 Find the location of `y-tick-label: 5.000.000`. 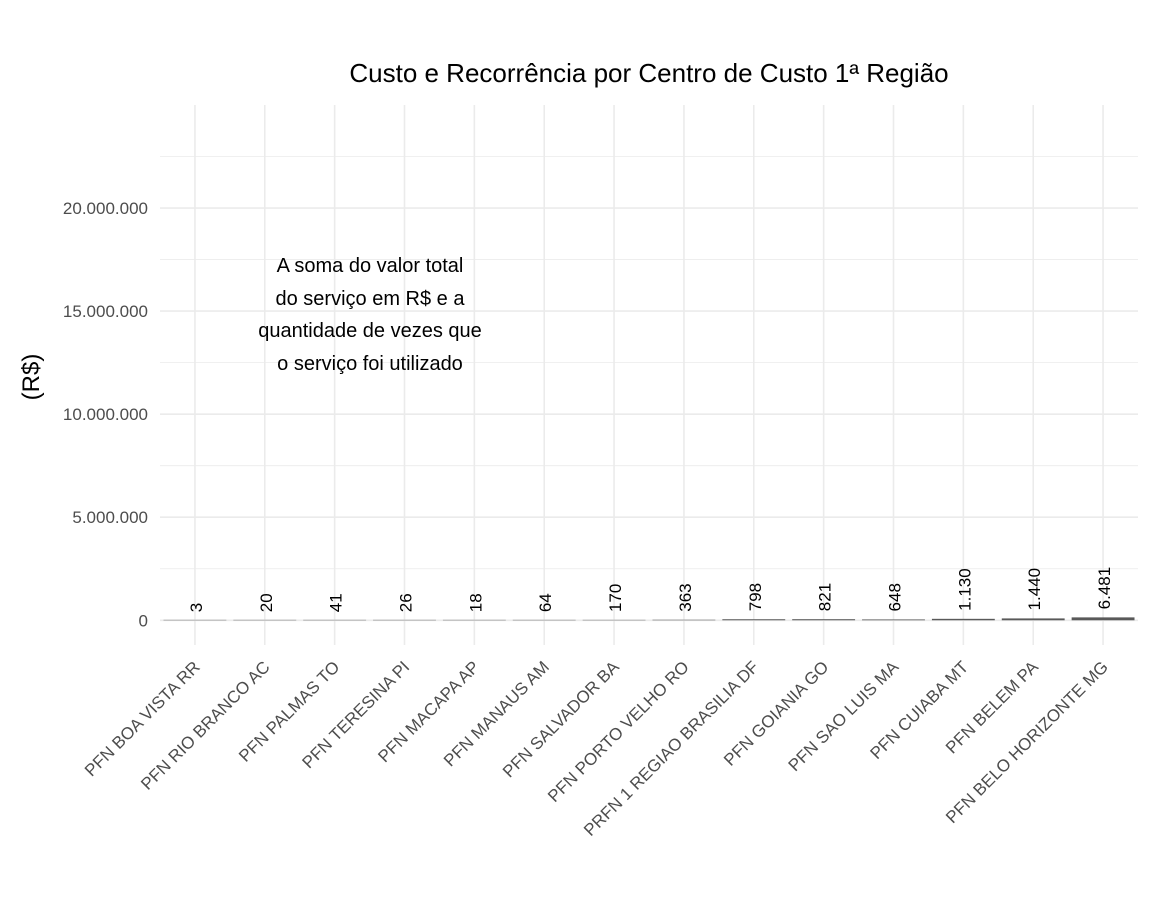

y-tick-label: 5.000.000 is located at coordinates (110, 517).